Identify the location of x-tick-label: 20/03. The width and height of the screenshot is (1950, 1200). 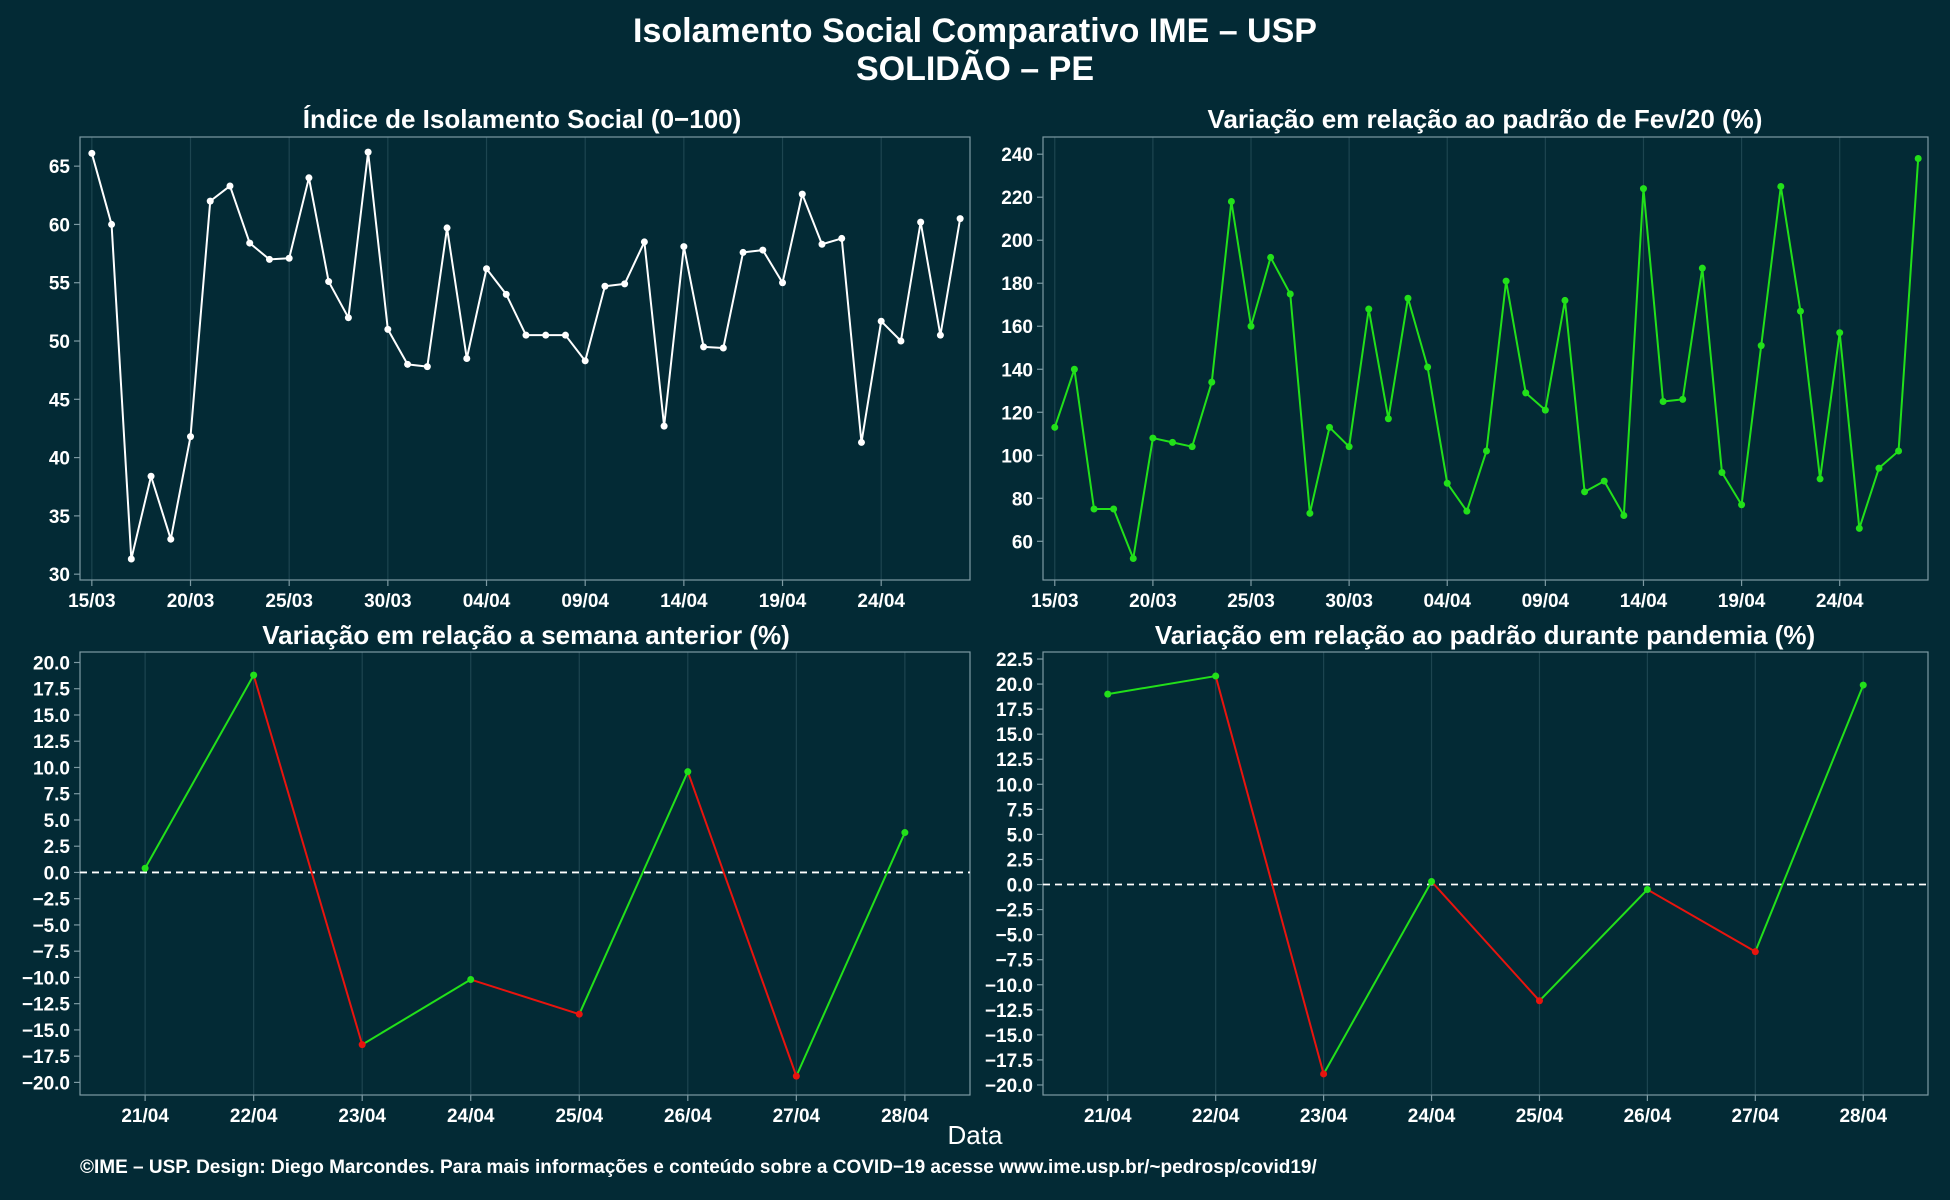
(191, 601).